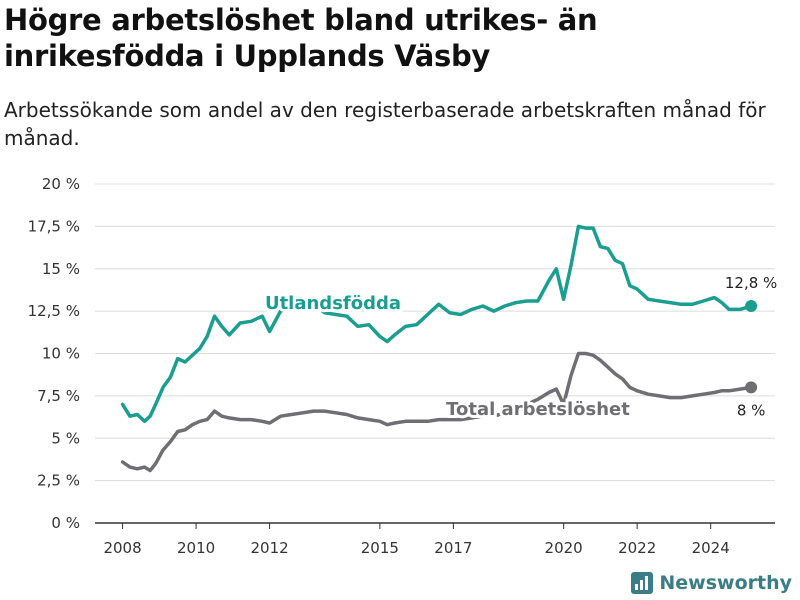 Image resolution: width=800 pixels, height=600 pixels. I want to click on y-axis-ticks: 0 % 2,5 % 5 % 7,5 % 10 % 12,5 % 15 % 17,5 % 20 %, so click(54, 353).